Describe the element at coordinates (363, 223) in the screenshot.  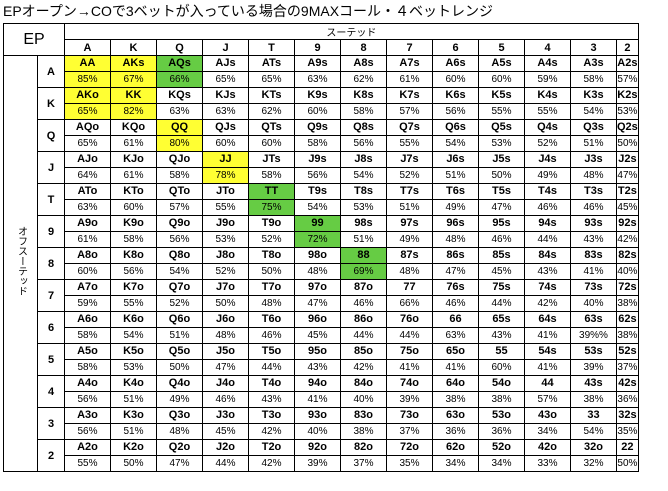
I see `hand-label: 98s` at that location.